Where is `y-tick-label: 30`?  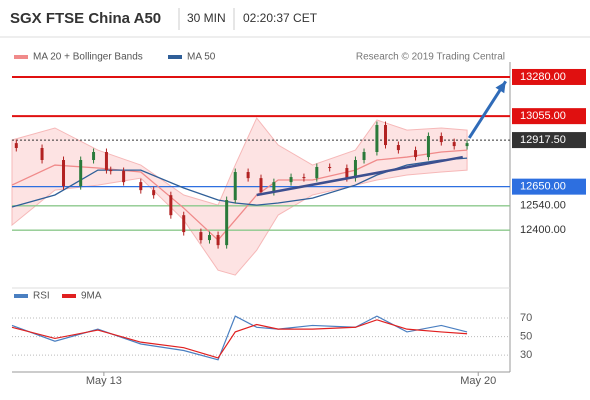 y-tick-label: 30 is located at coordinates (526, 355).